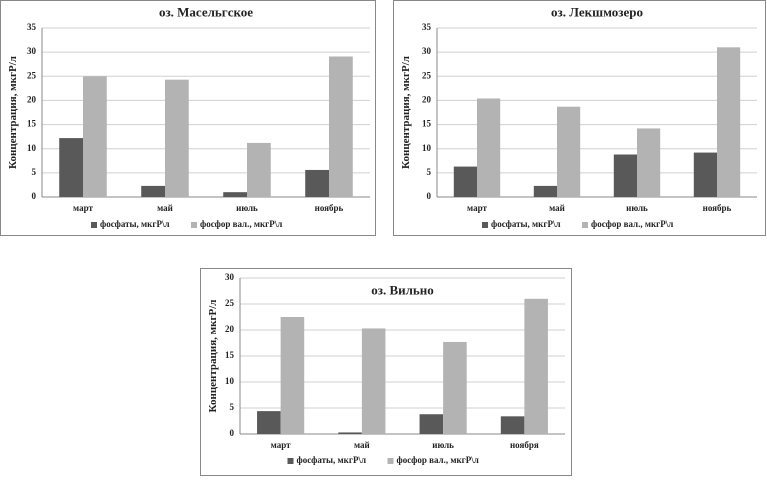 The height and width of the screenshot is (485, 767). Describe the element at coordinates (206, 11) in the screenshot. I see `chart-title: оз. Масельгское` at that location.